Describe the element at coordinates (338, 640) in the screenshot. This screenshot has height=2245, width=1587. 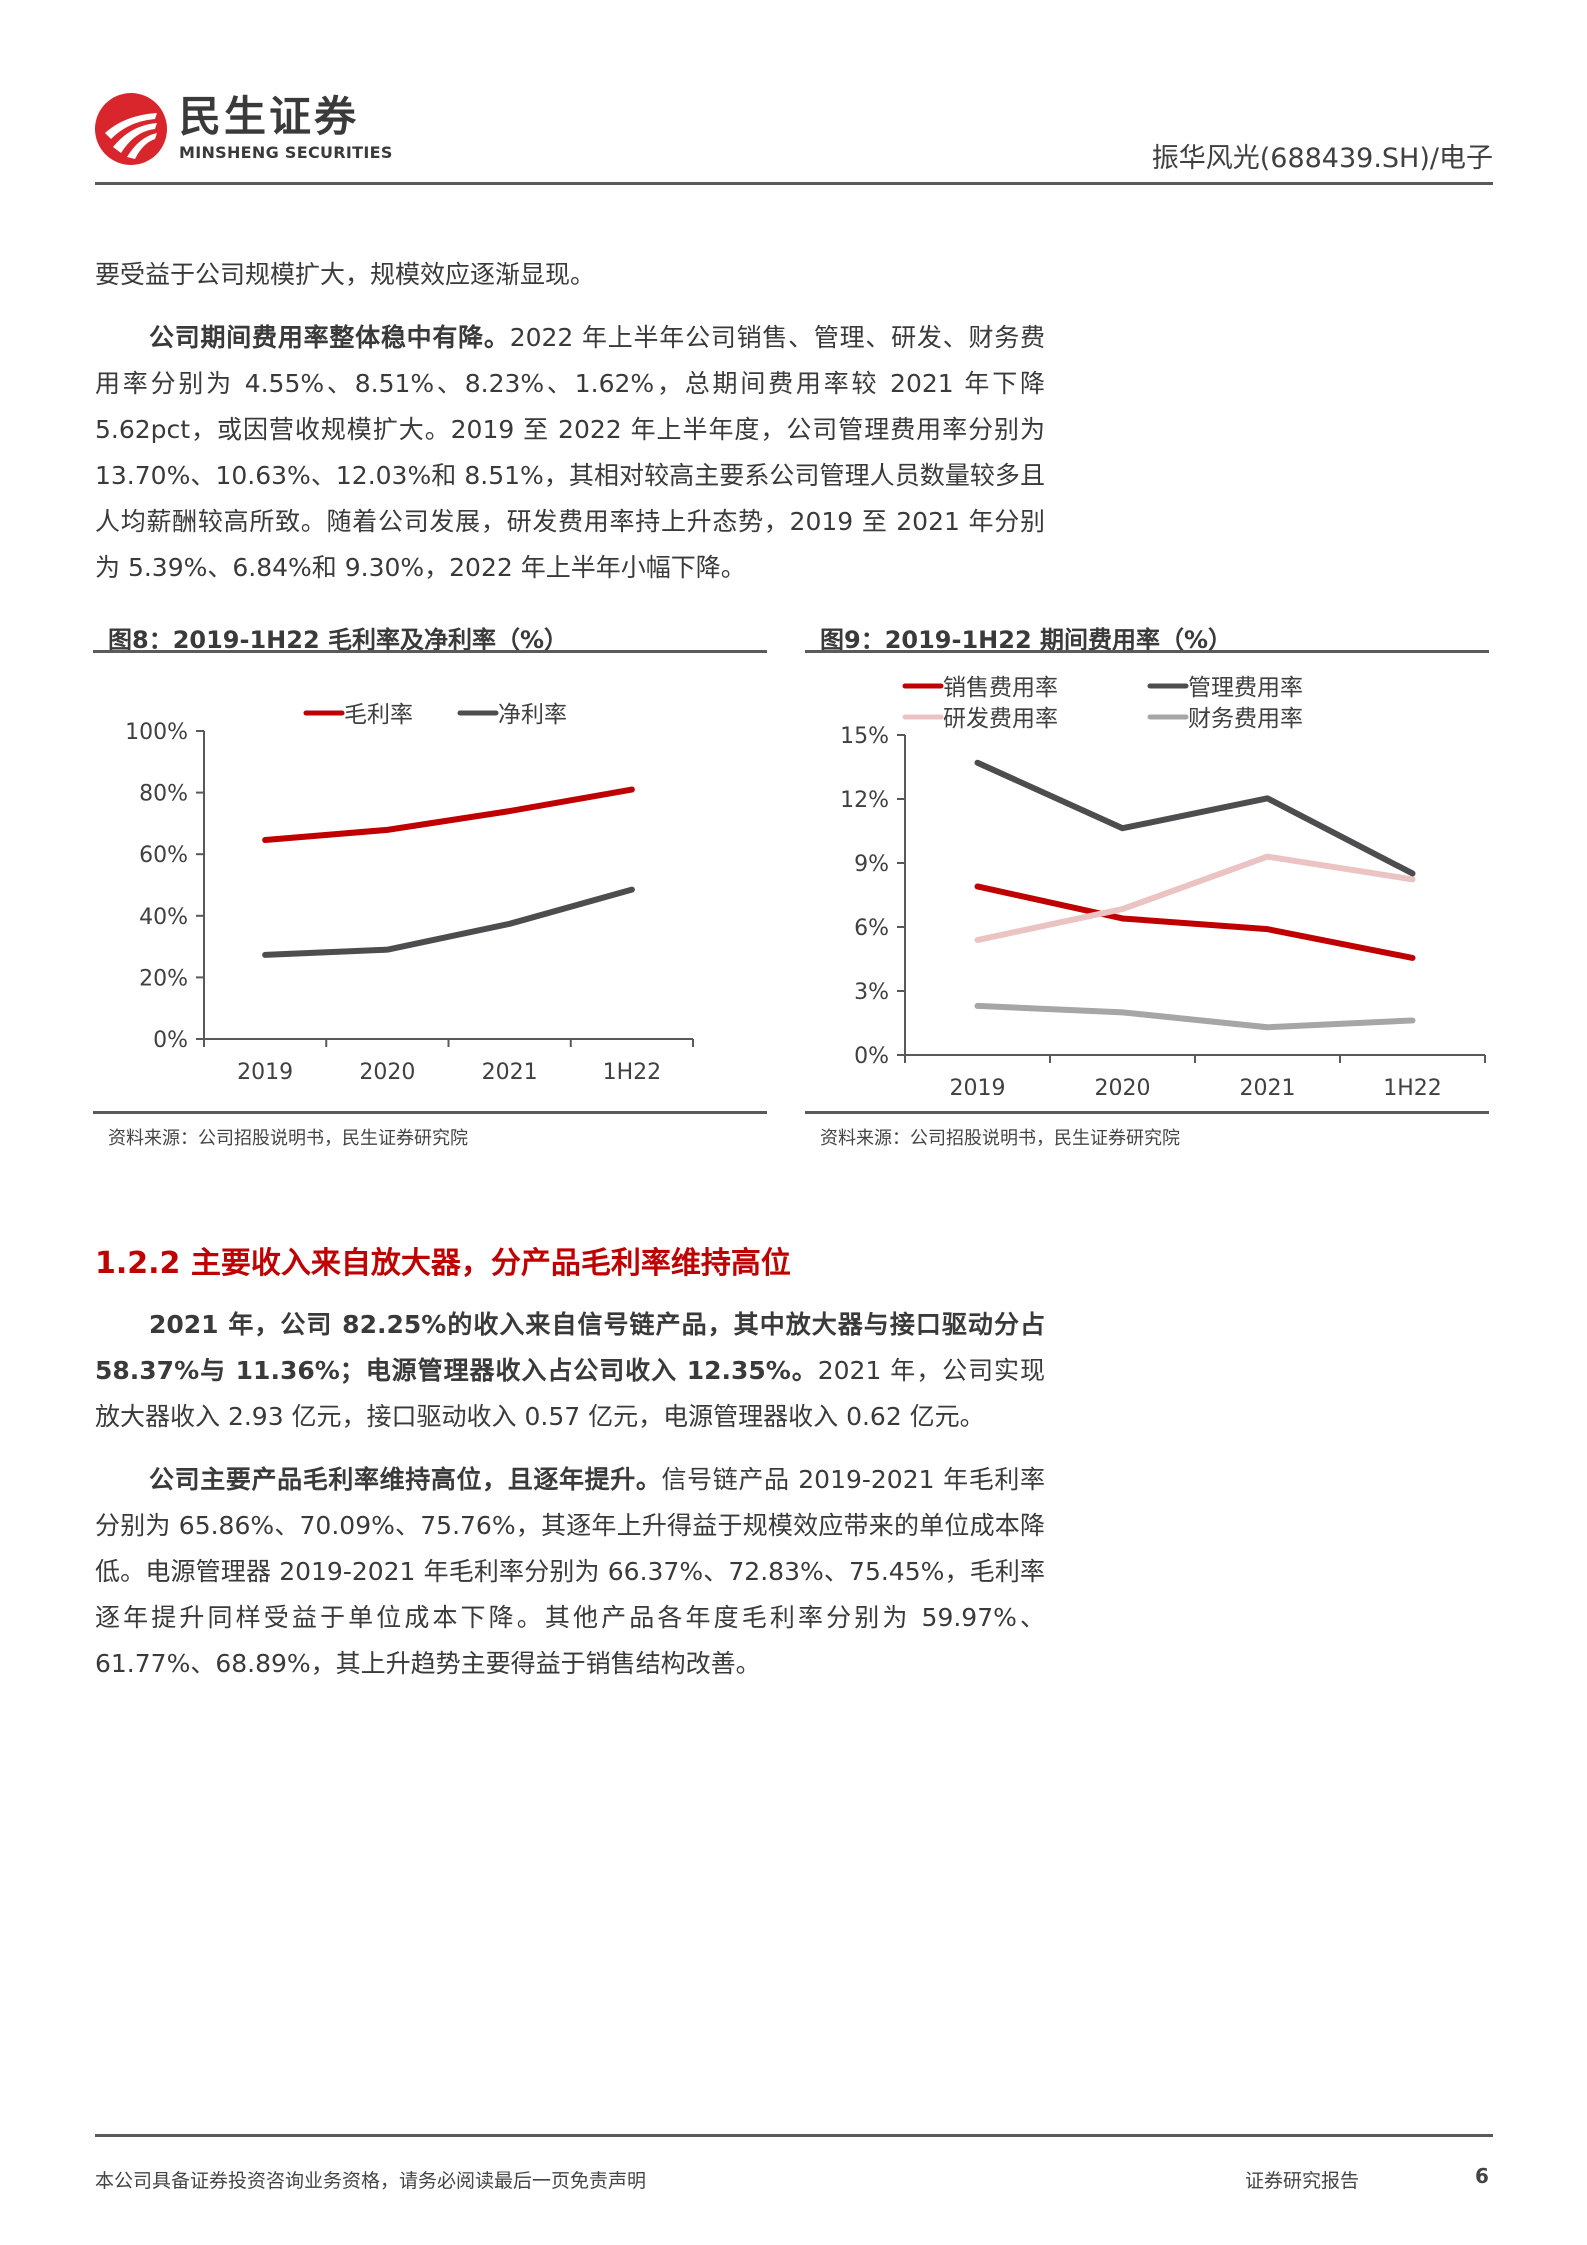
I see `figure-8-title: 图8：2019-1H22 毛利率及净利率（%）` at that location.